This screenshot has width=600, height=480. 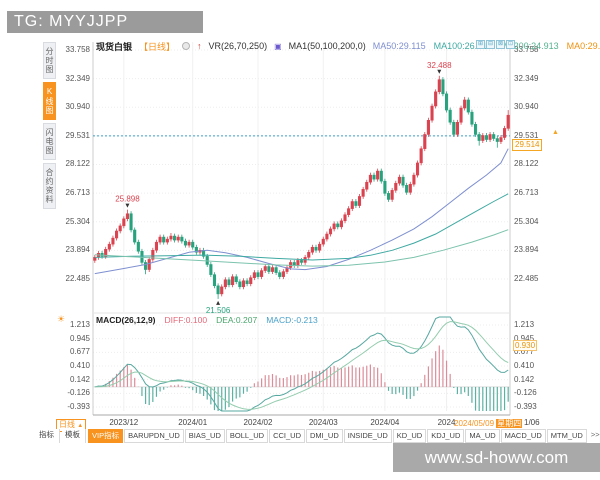 I want to click on cursor-date-label: 2024/05/09 星期四, so click(x=488, y=423).